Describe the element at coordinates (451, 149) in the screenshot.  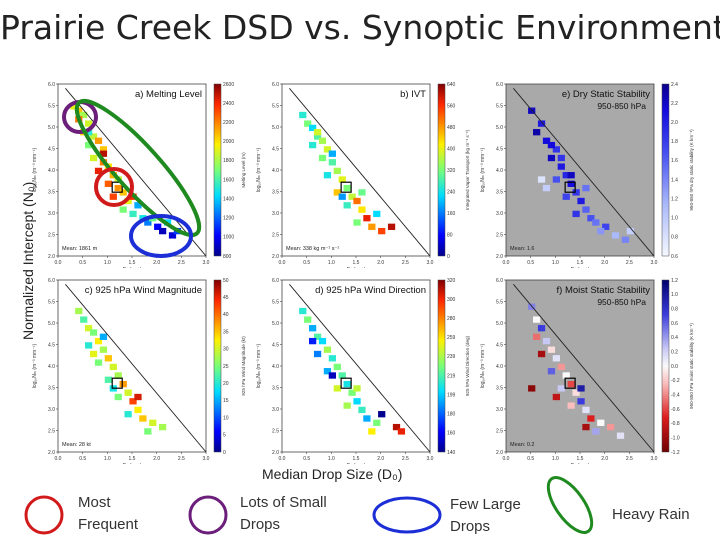
I see `colorbar-tick-label: 400` at that location.